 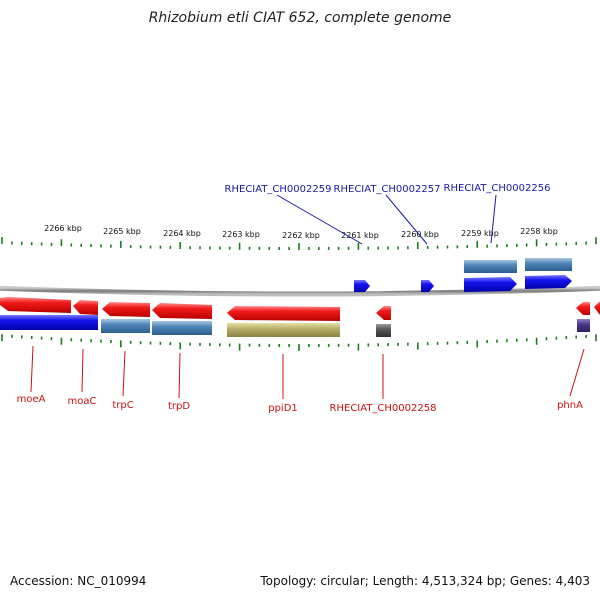 What do you see at coordinates (539, 231) in the screenshot?
I see `scale-label: 2258 kbp` at bounding box center [539, 231].